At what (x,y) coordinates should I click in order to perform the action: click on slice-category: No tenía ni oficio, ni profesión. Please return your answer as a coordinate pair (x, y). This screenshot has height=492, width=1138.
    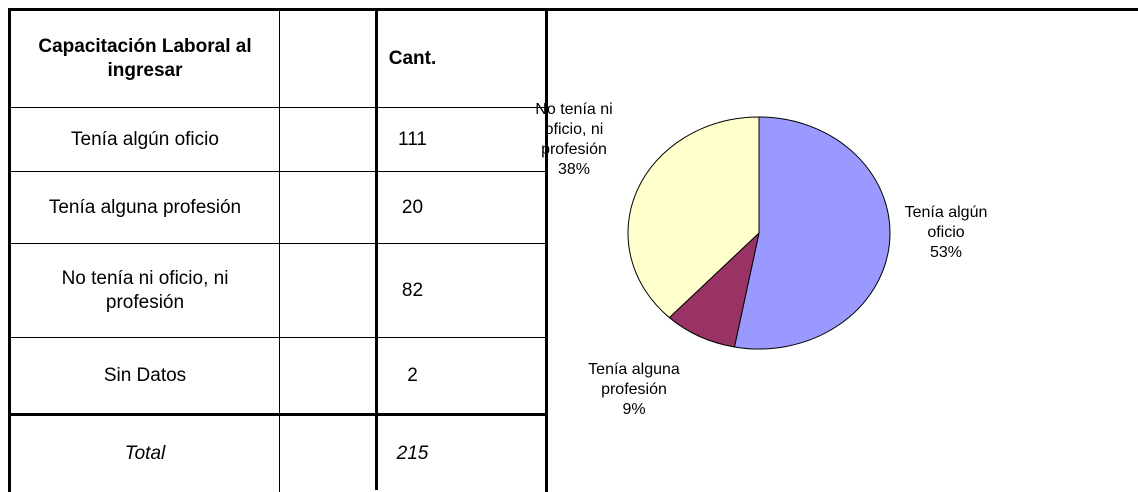
    Looking at the image, I should click on (574, 130).